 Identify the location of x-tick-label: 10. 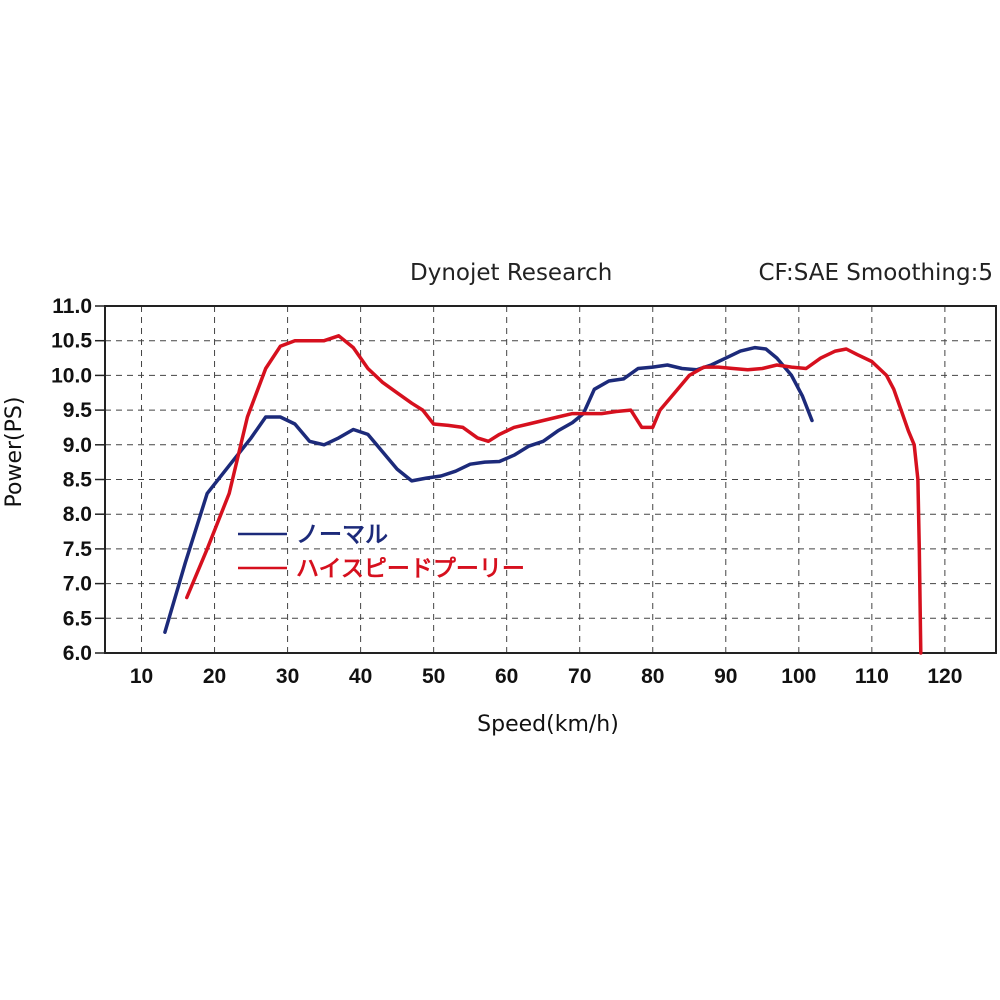
(141, 676).